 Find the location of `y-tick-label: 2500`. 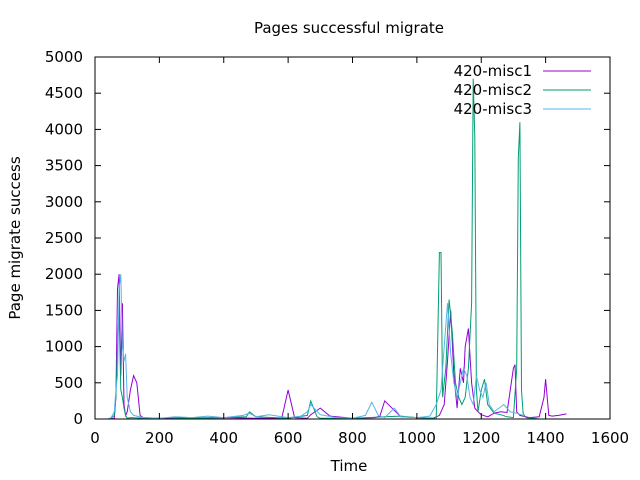

y-tick-label: 2500 is located at coordinates (64, 238).